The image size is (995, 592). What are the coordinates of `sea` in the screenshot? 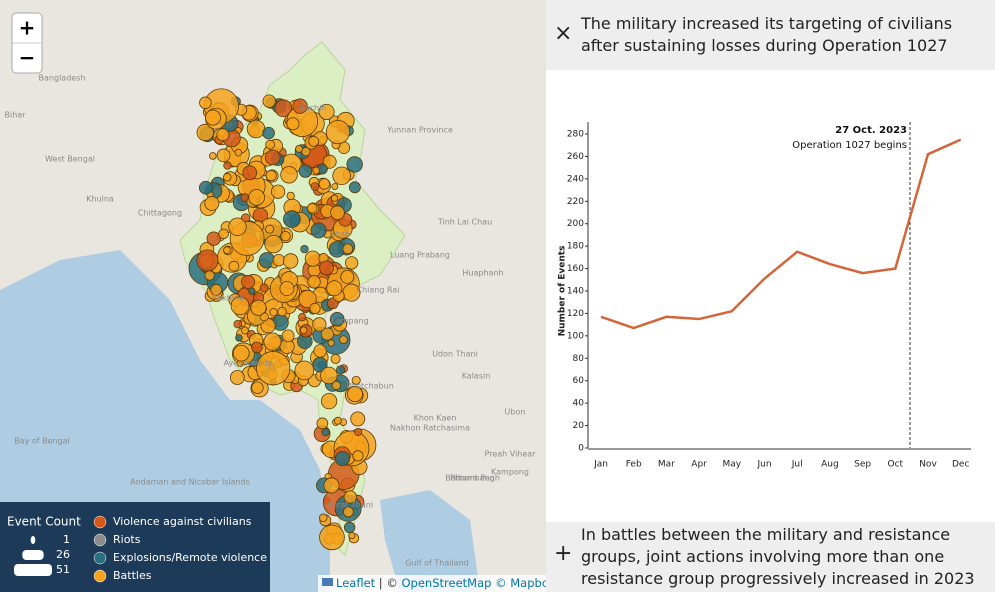 It's located at (430, 541).